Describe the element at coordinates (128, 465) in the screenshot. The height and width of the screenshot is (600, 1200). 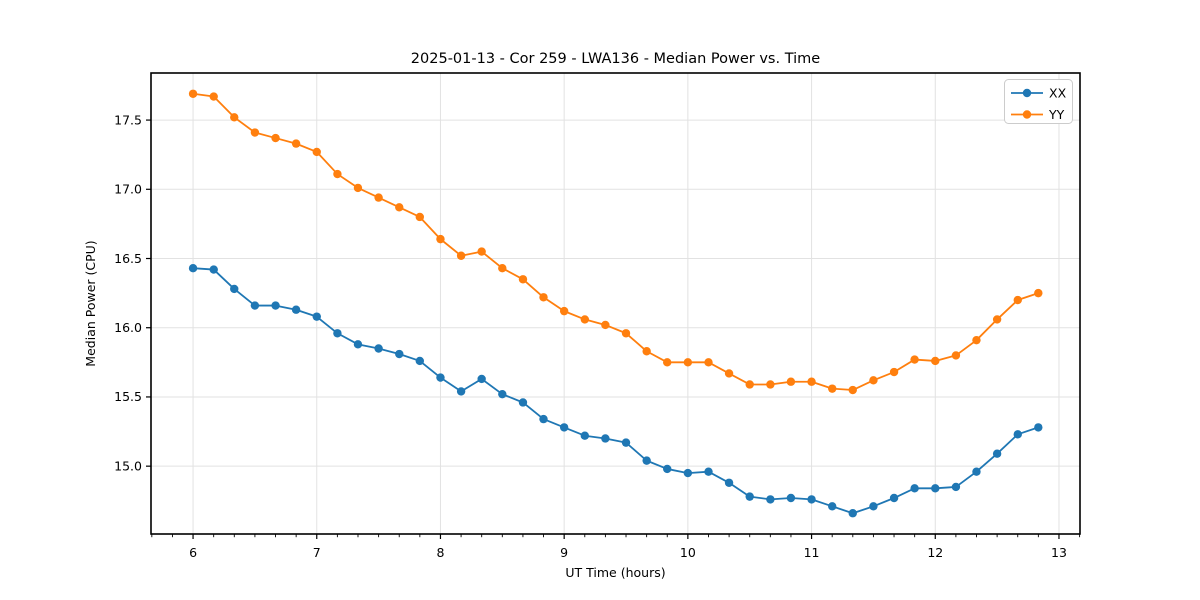
I see `y-tick-label: 15.0` at that location.